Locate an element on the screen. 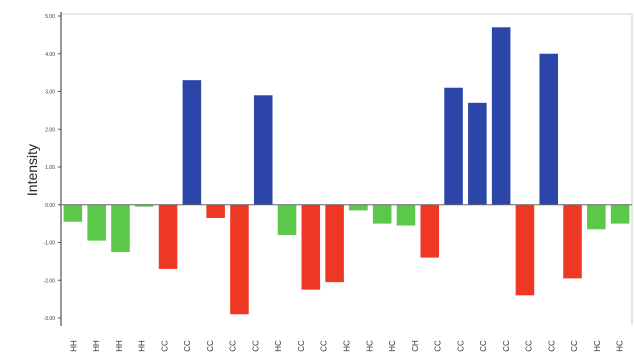  y-tick-label: -3.00 is located at coordinates (50, 319).